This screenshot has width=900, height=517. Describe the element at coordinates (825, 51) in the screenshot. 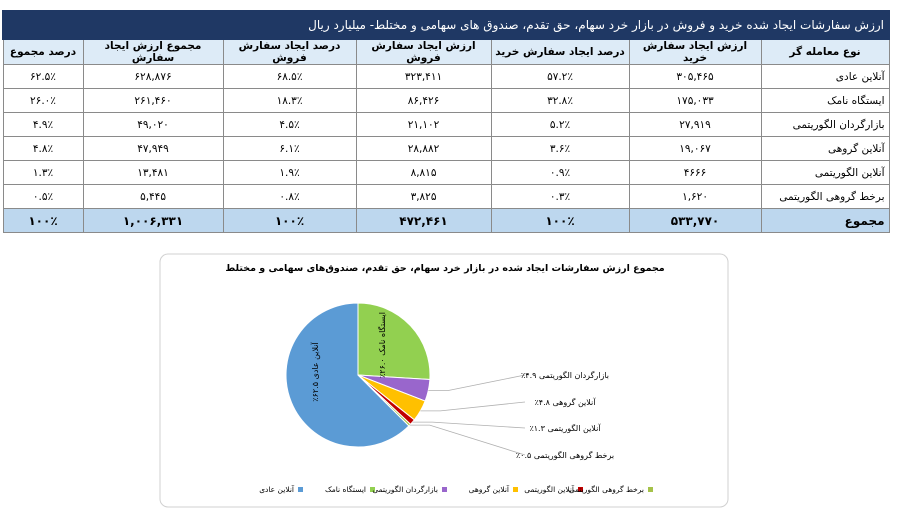

I see `header-cell: نوع معامله گر` at that location.